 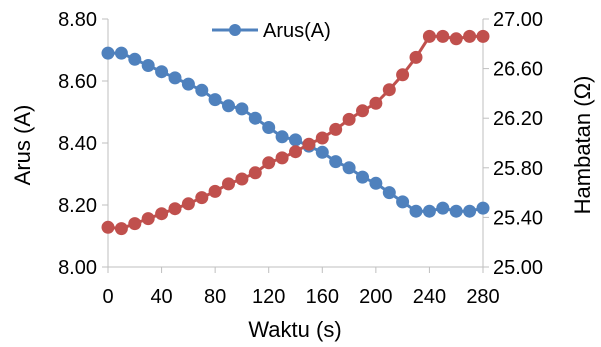 What do you see at coordinates (22, 145) in the screenshot?
I see `left-y-axis-title: Arus (A)` at bounding box center [22, 145].